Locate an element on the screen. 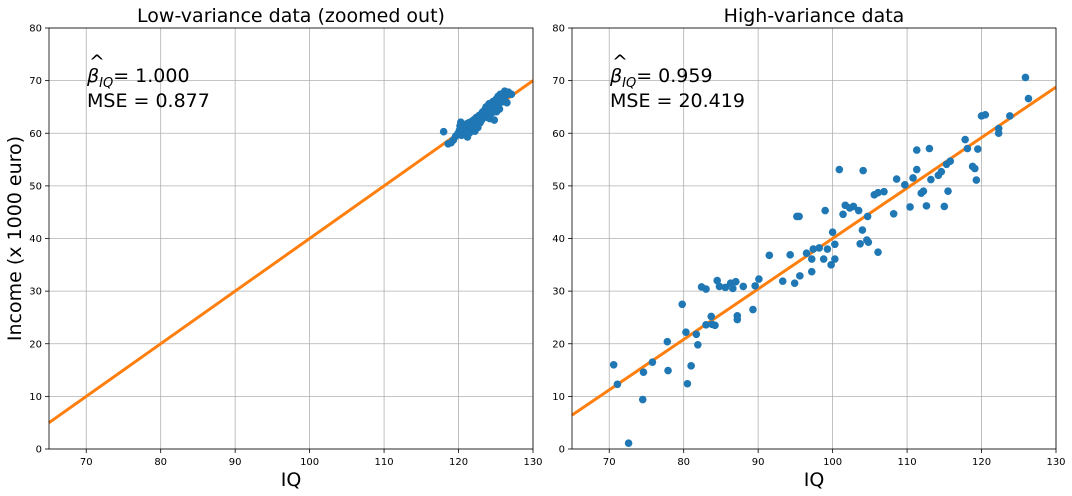 The width and height of the screenshot is (1072, 496). left-annotation: βIQ= 1.000 ^ MSE = 0.877 is located at coordinates (148, 81).